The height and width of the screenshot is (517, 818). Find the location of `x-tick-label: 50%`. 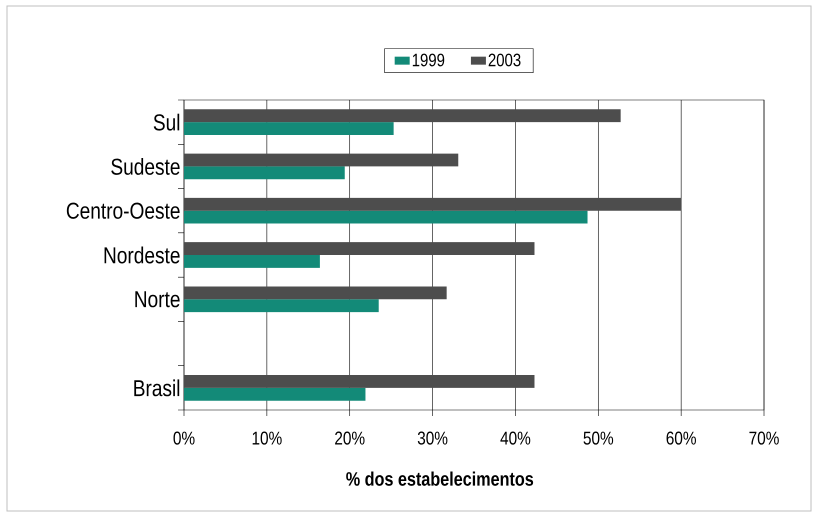

x-tick-label: 50% is located at coordinates (599, 438).